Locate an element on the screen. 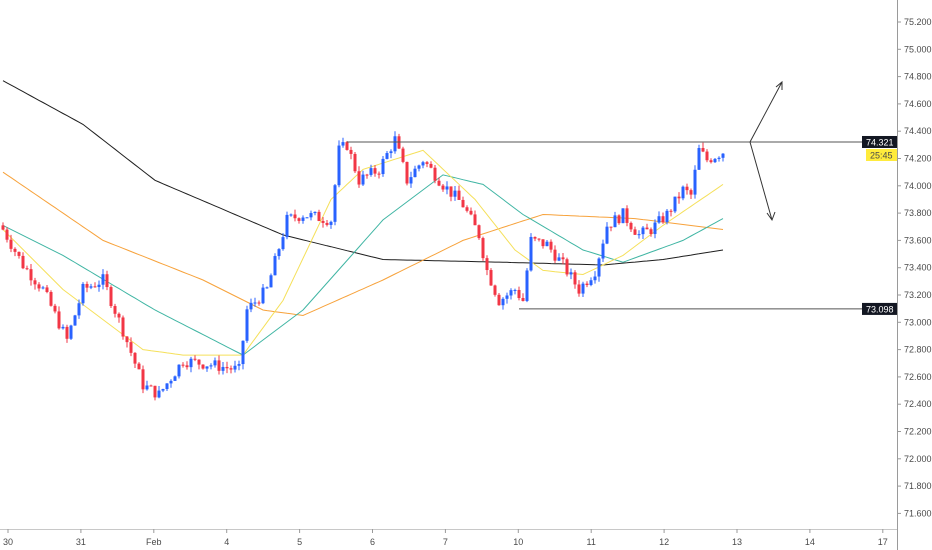 This screenshot has height=550, width=932. countdown-bg is located at coordinates (881, 154).